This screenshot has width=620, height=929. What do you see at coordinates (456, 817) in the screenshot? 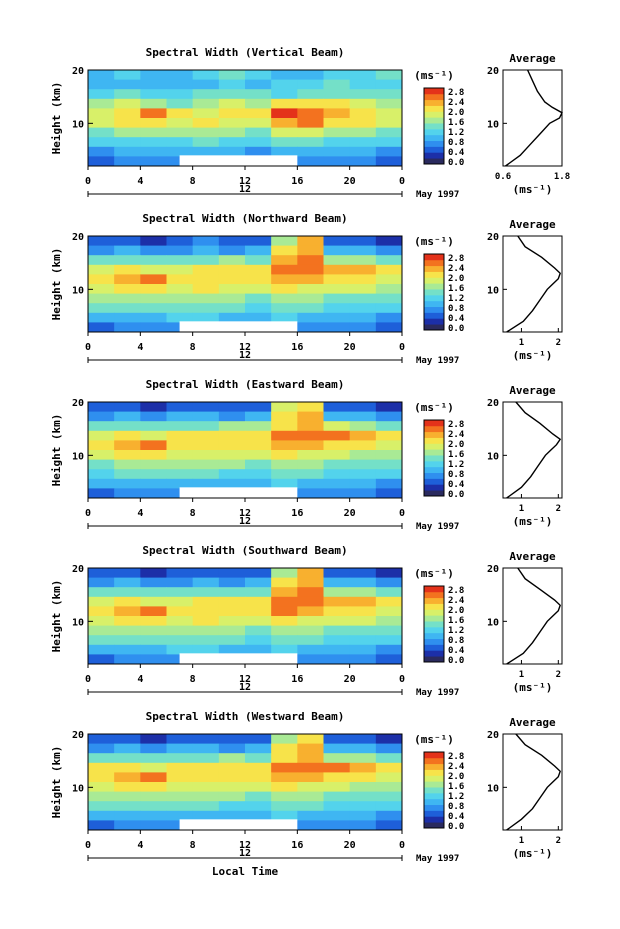
I see `colorbar-tick-label: 0.4` at bounding box center [456, 817].